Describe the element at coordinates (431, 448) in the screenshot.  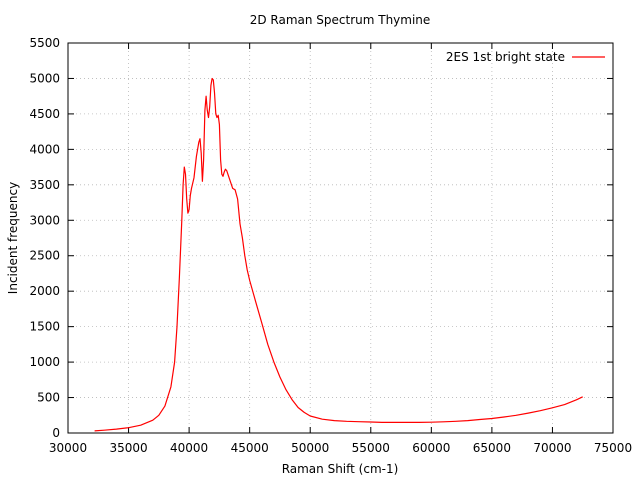
I see `x-tick-label: 60000` at that location.